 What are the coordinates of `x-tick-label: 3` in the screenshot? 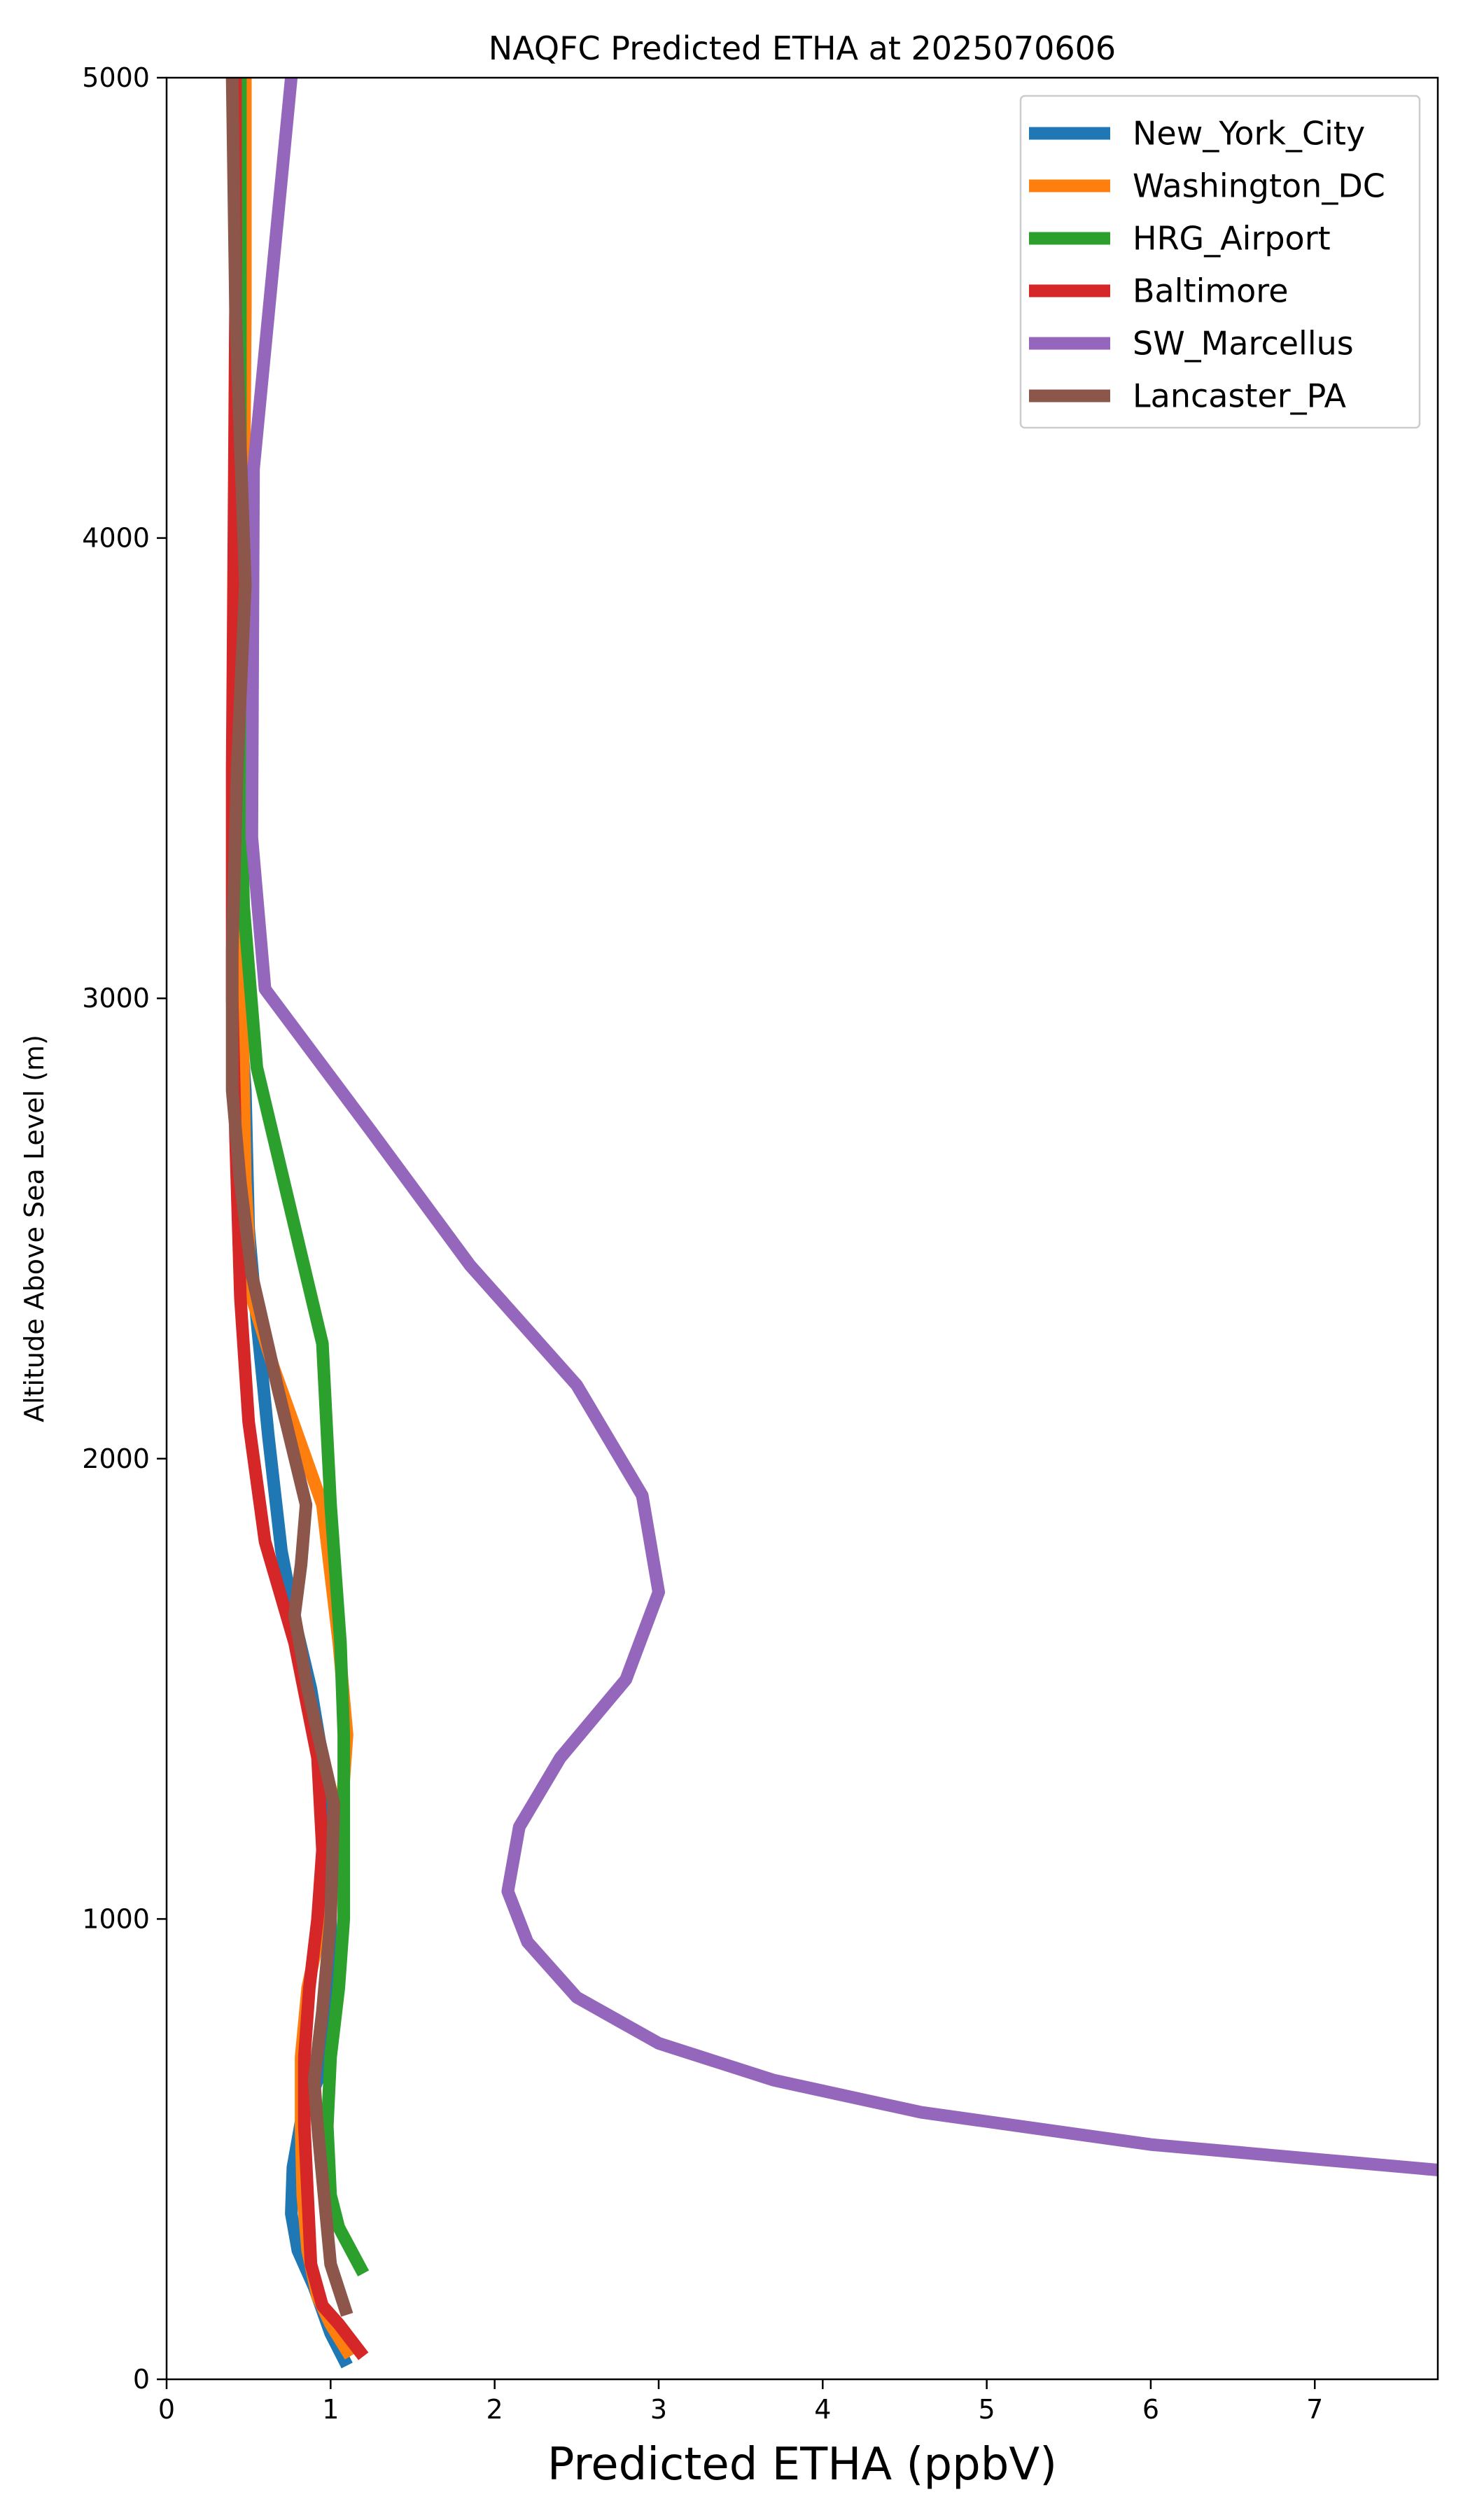 It's located at (658, 2409).